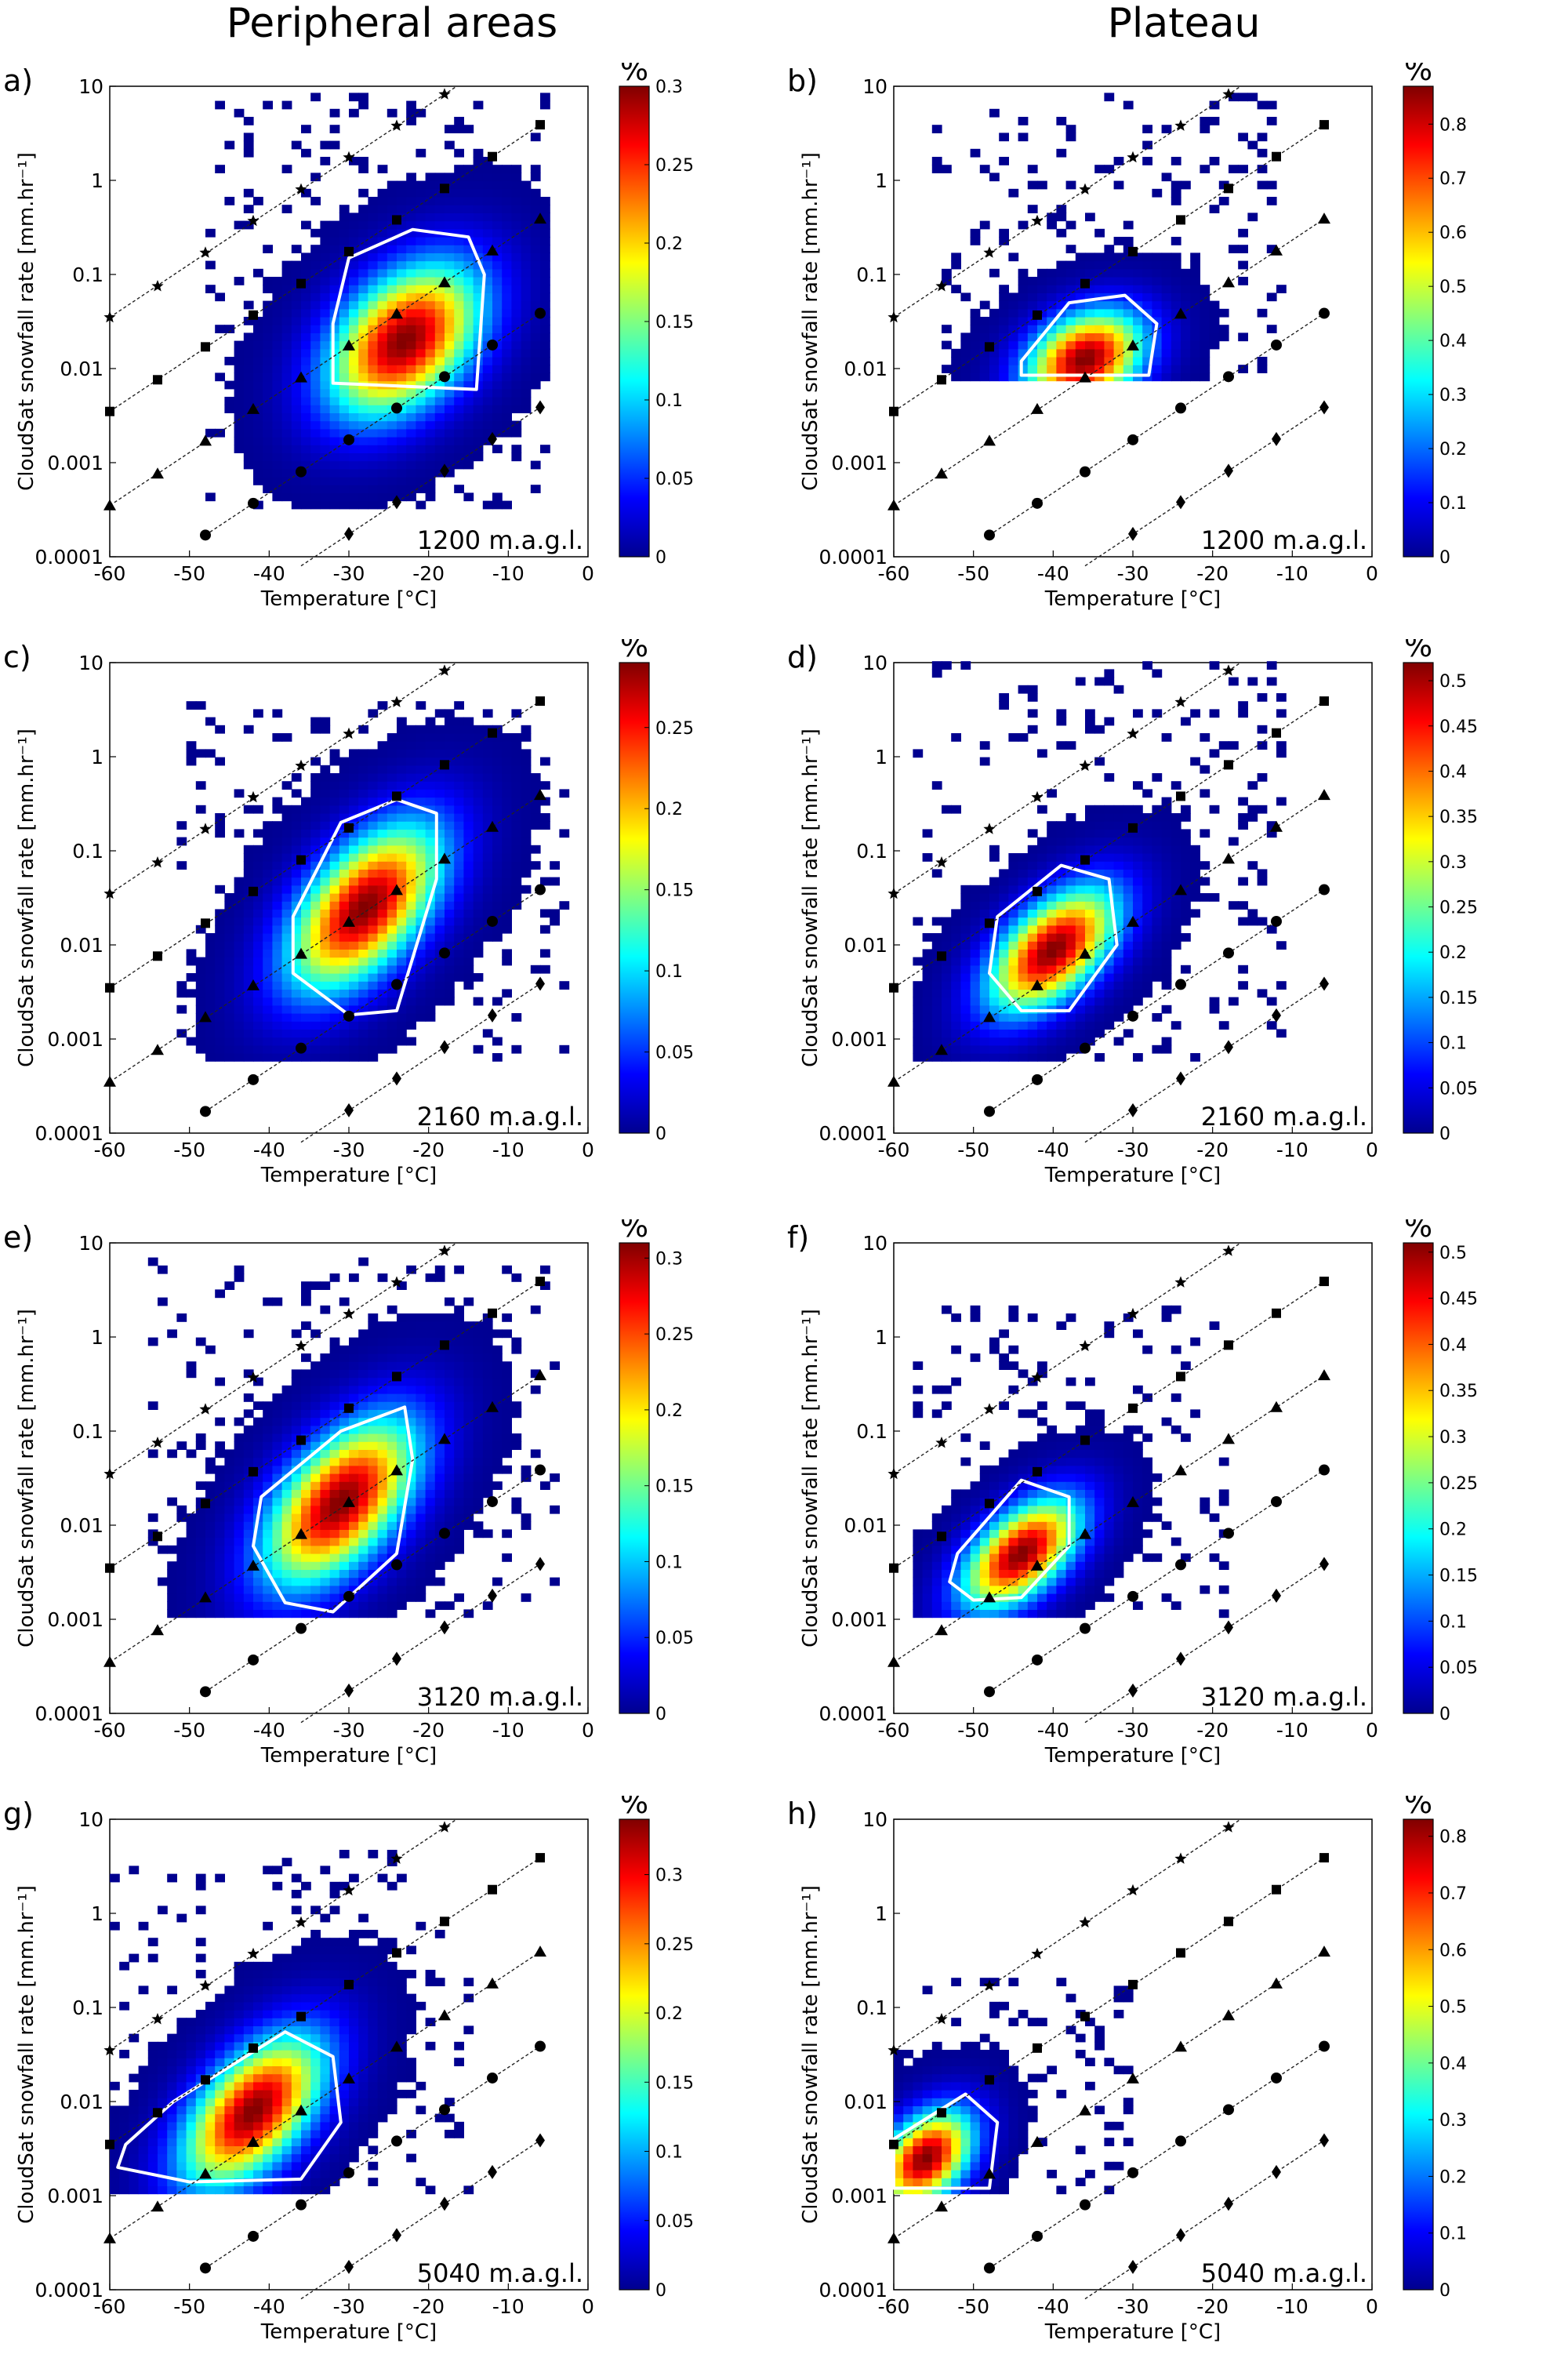 The image size is (1568, 2376). What do you see at coordinates (1180, 220) in the screenshot?
I see `square-marker` at bounding box center [1180, 220].